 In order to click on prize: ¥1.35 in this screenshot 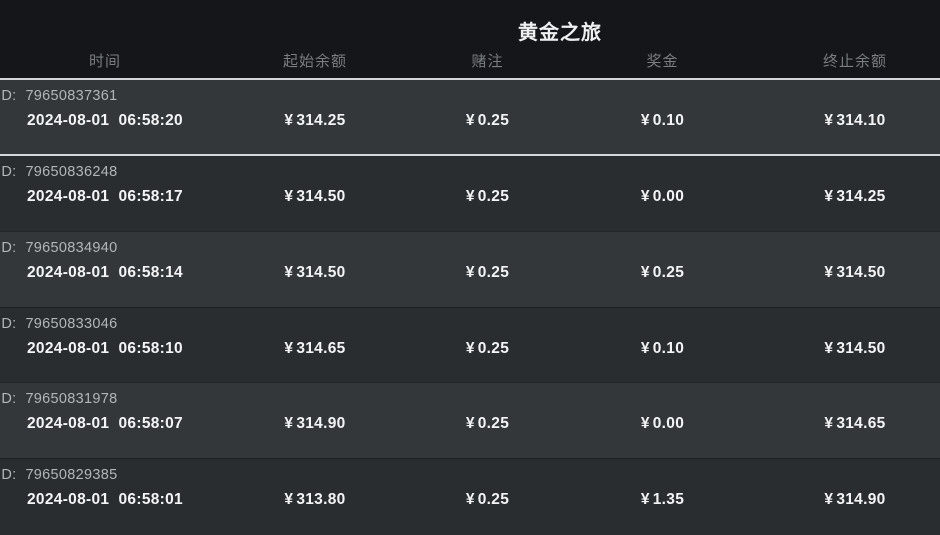, I will do `click(662, 500)`.